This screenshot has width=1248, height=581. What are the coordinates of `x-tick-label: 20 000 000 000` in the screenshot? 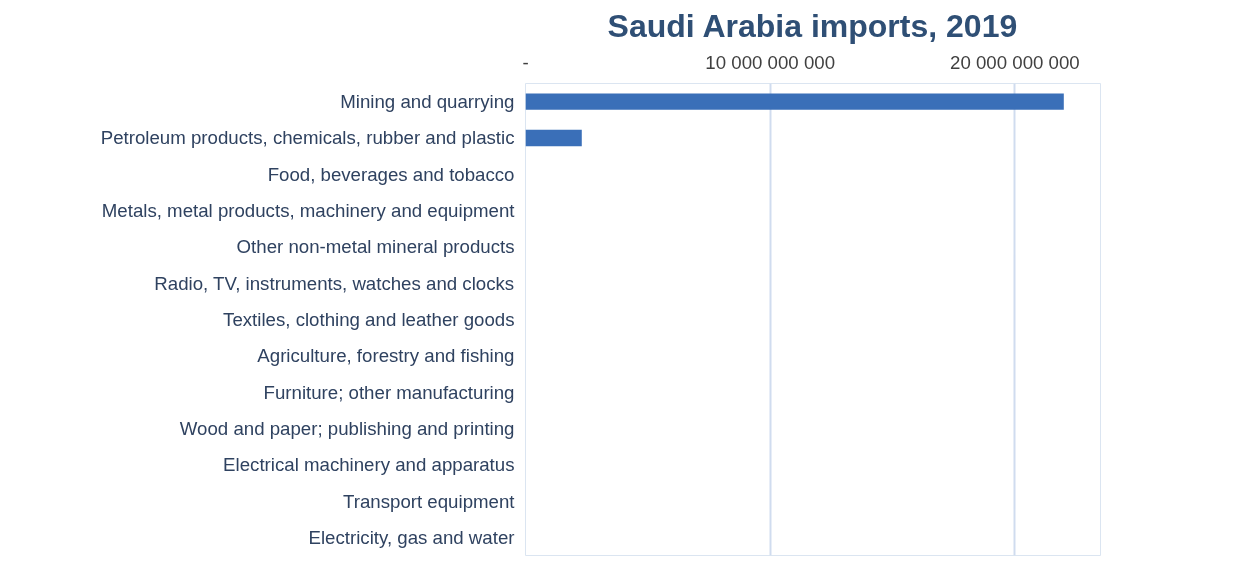 It's located at (1015, 62).